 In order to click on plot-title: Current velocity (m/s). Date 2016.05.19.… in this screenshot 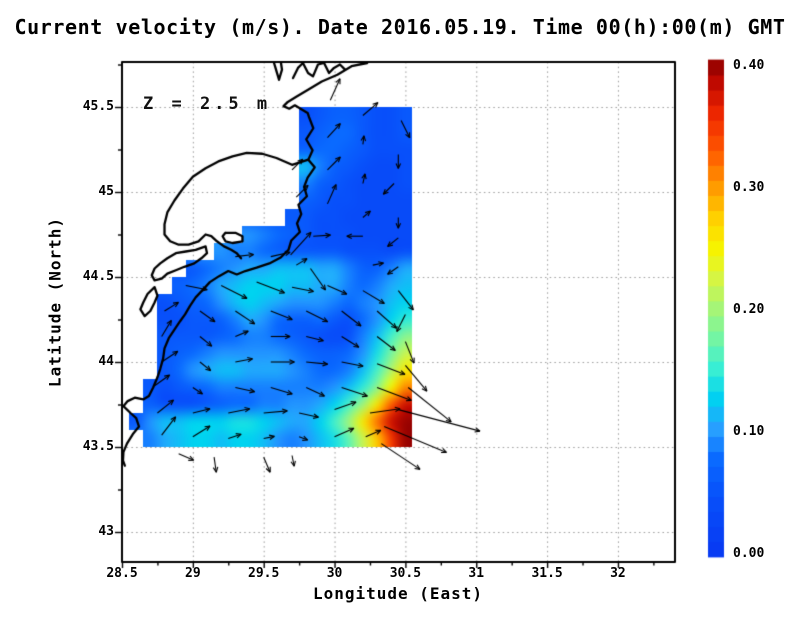, I will do `click(400, 27)`.